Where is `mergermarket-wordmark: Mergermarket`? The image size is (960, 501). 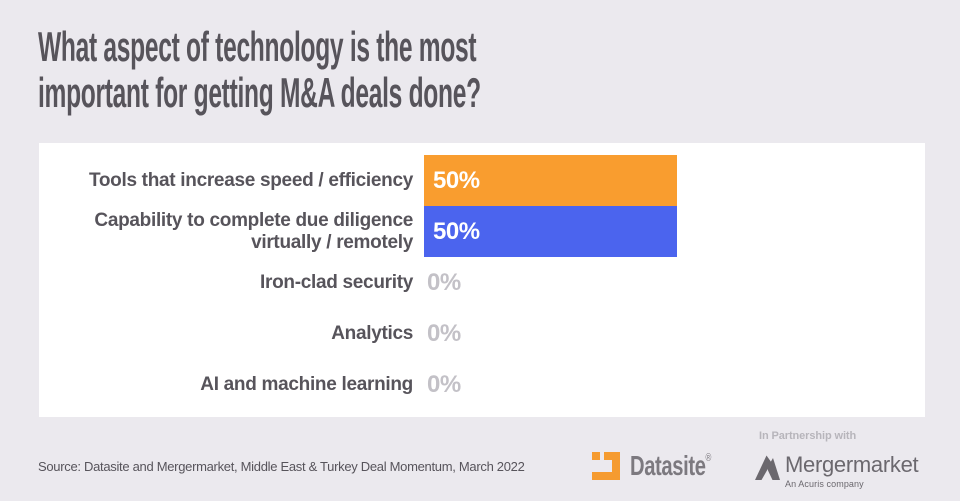
mergermarket-wordmark: Mergermarket is located at coordinates (852, 464).